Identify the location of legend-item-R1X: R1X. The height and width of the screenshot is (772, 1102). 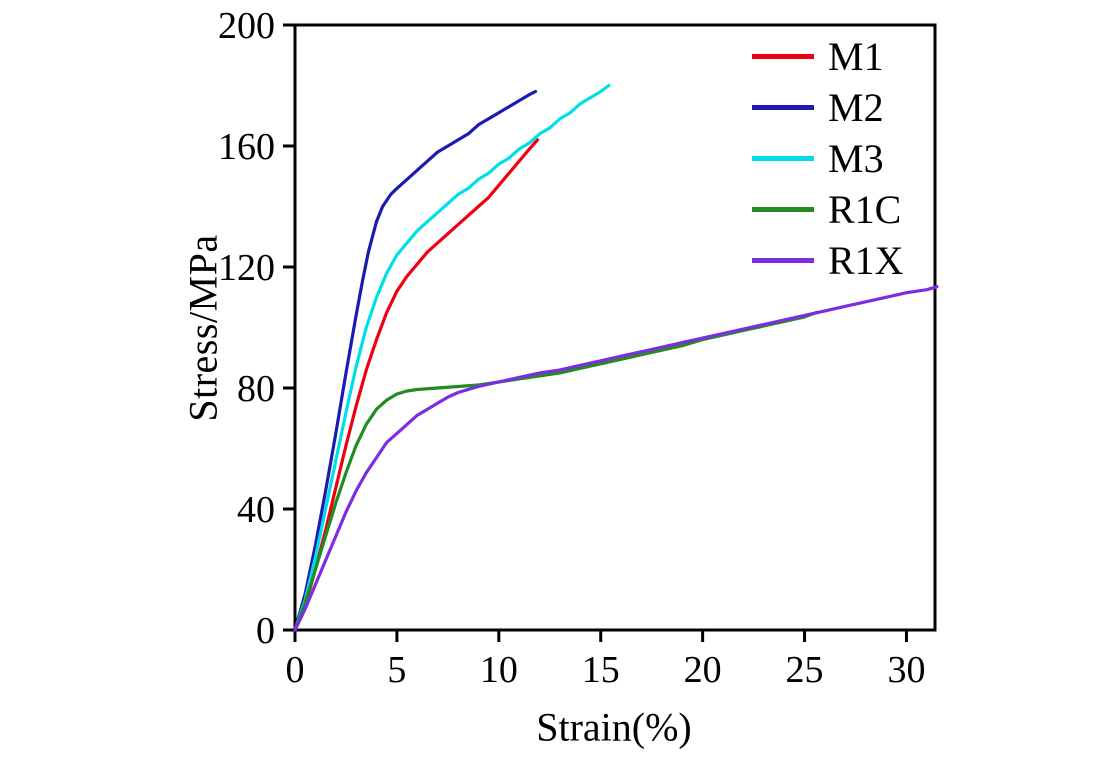
(828, 260).